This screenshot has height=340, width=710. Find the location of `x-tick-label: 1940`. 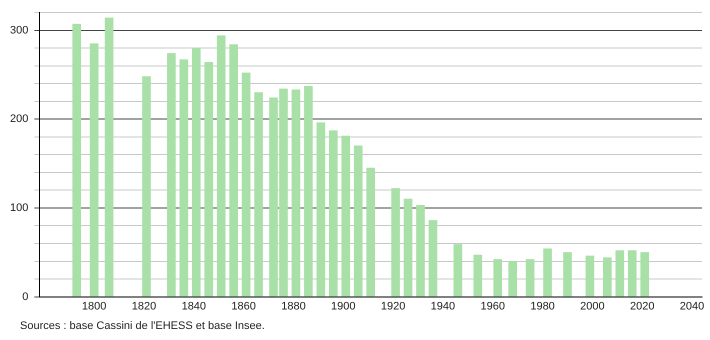

x-tick-label: 1940 is located at coordinates (443, 306).